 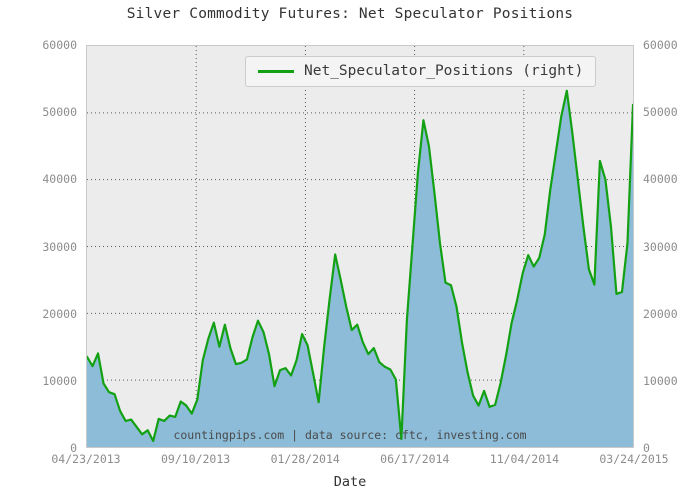 I want to click on x-axis-tick: 06/17/2014, so click(x=415, y=459).